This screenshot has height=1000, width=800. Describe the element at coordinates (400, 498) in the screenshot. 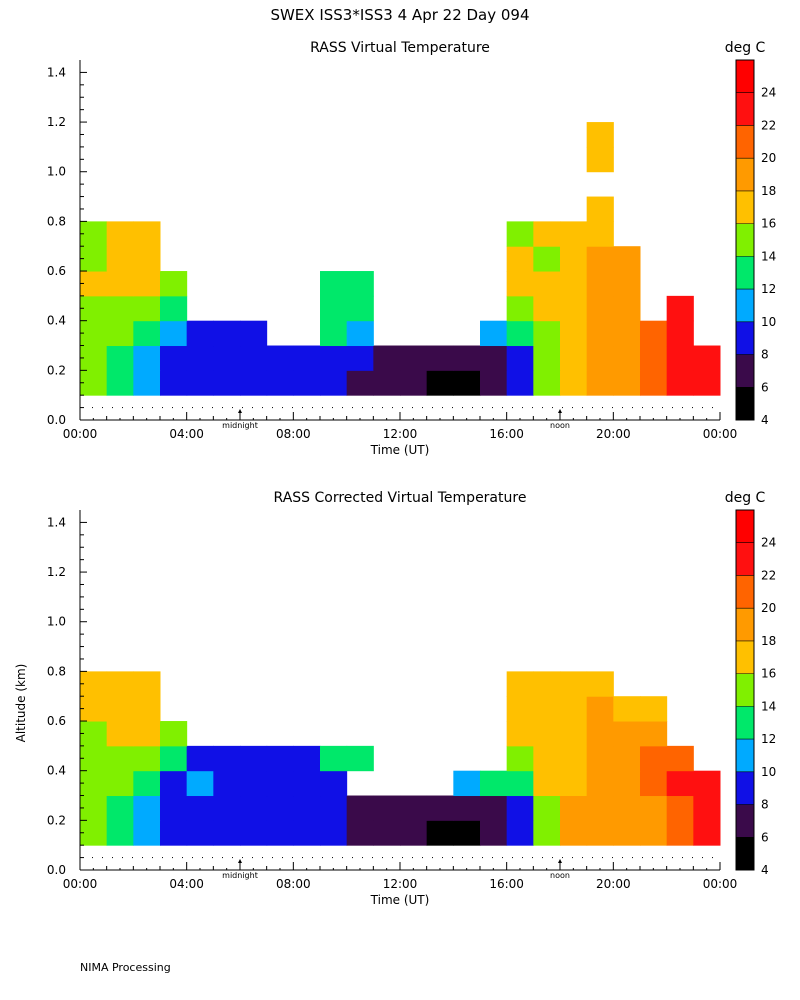

I see `panel-title: RASS Corrected Virtual Temperature` at that location.